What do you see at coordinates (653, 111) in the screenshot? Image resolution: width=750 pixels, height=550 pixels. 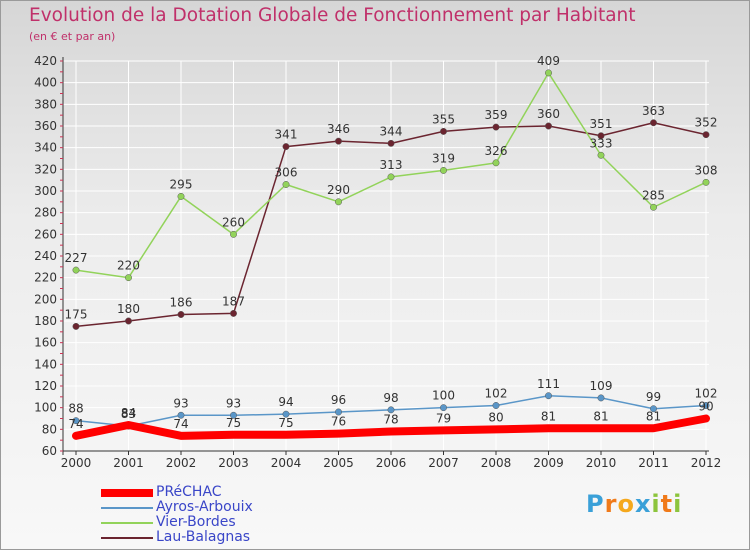 I see `data-label: 363` at bounding box center [653, 111].